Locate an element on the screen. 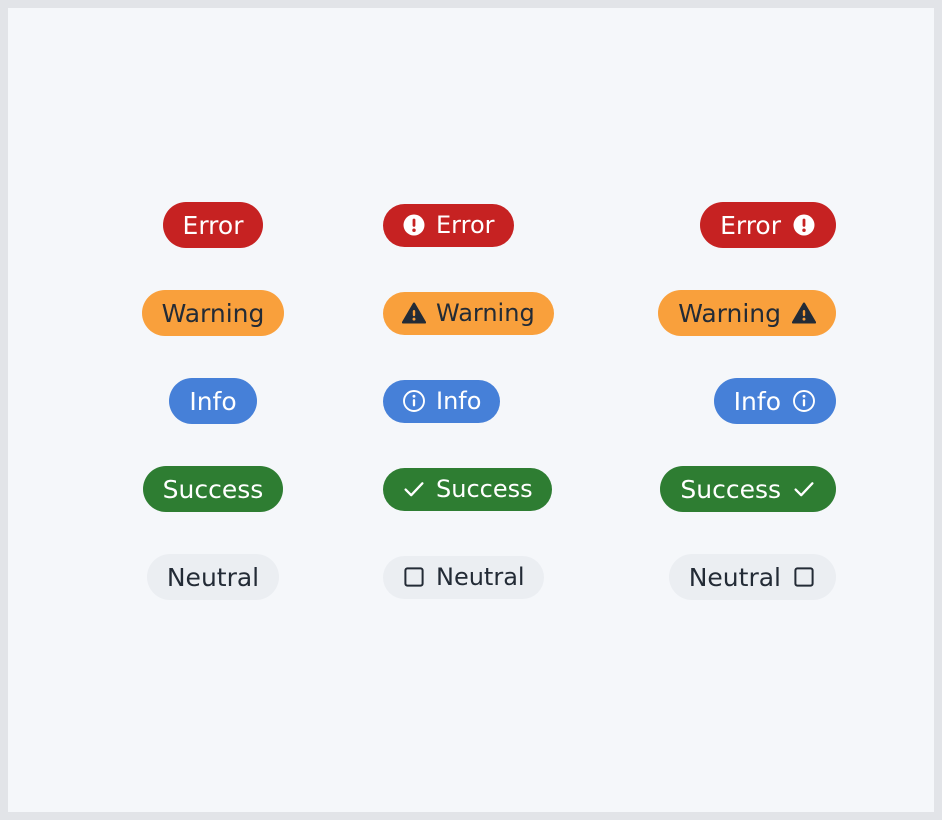  badge-row-error: Error Error Error is located at coordinates (471, 225).